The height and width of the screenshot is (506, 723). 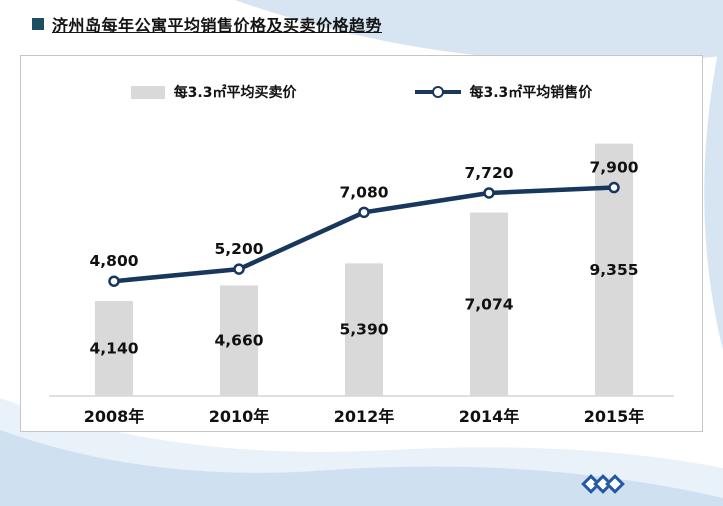 I want to click on legend-item-line: 每3.3㎡平均销售价, so click(x=503, y=92).